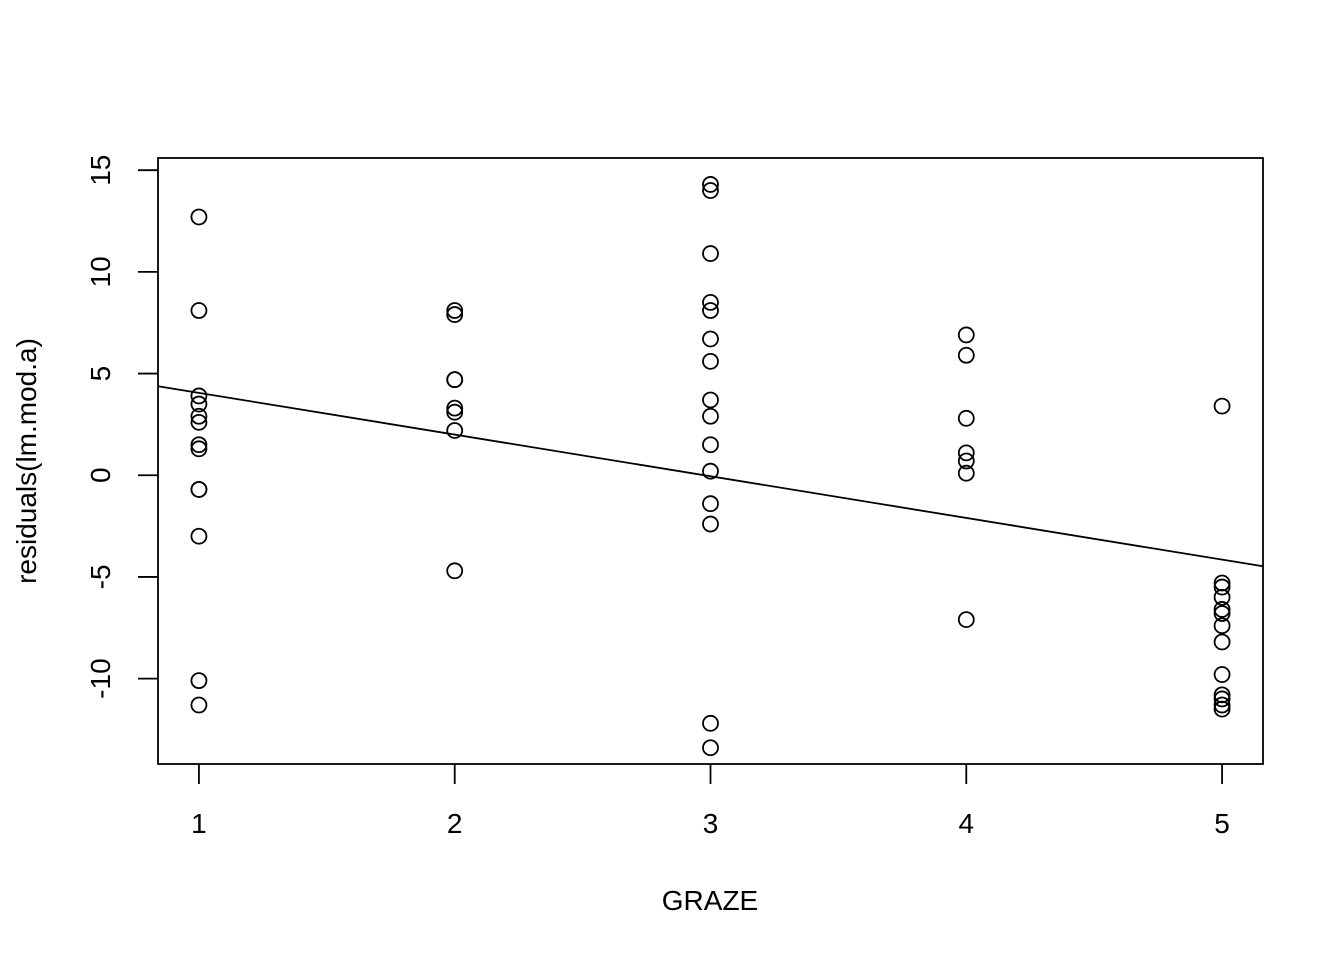  What do you see at coordinates (100, 678) in the screenshot?
I see `y-tick-label: -10` at bounding box center [100, 678].